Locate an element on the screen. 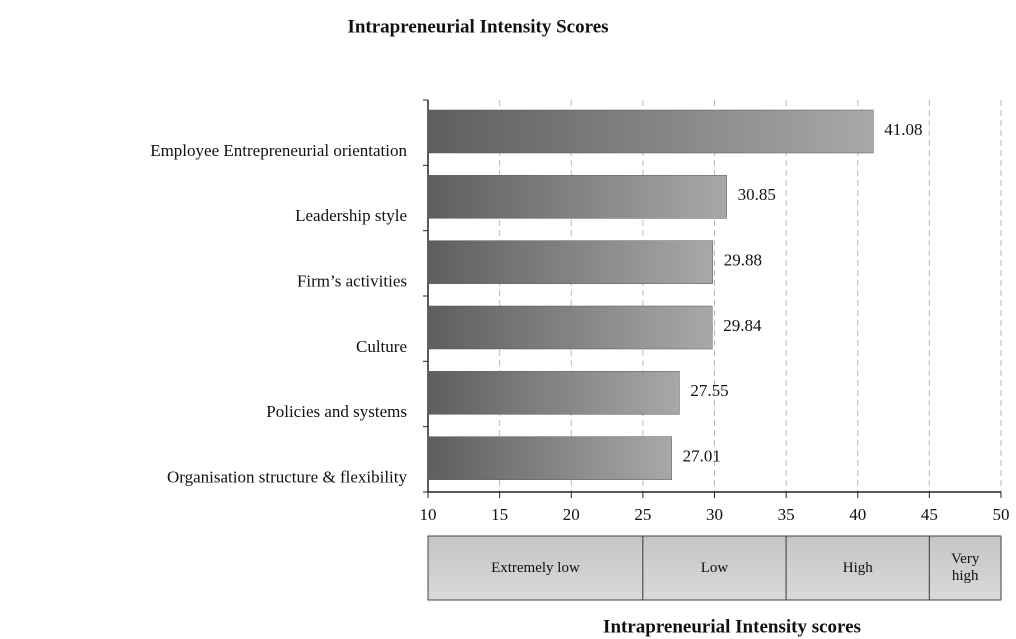 Image resolution: width=1016 pixels, height=639 pixels. x-axis-label: Intrapreneurial Intensity scores is located at coordinates (732, 626).